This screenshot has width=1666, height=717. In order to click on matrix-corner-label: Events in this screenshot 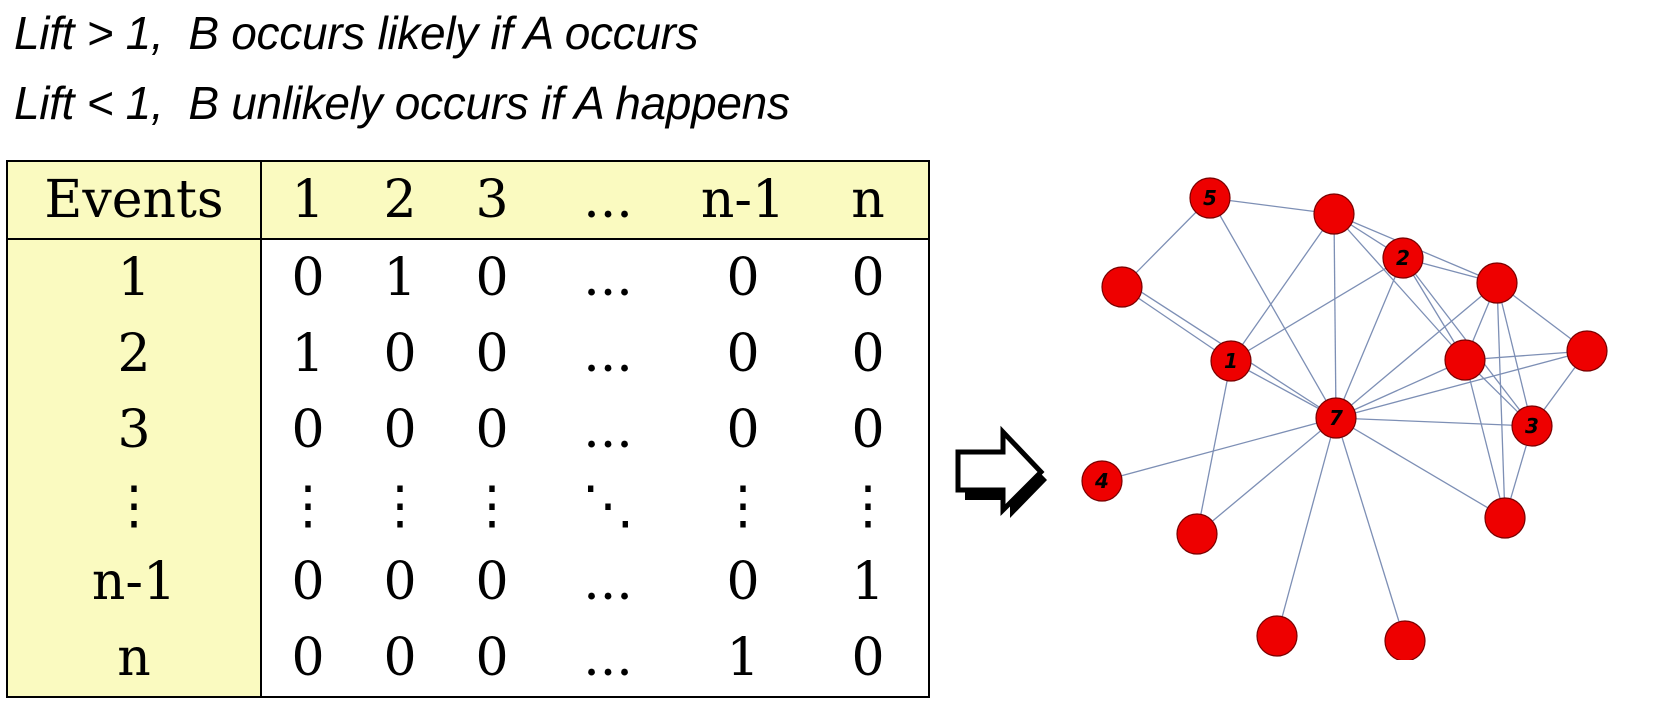, I will do `click(134, 200)`.